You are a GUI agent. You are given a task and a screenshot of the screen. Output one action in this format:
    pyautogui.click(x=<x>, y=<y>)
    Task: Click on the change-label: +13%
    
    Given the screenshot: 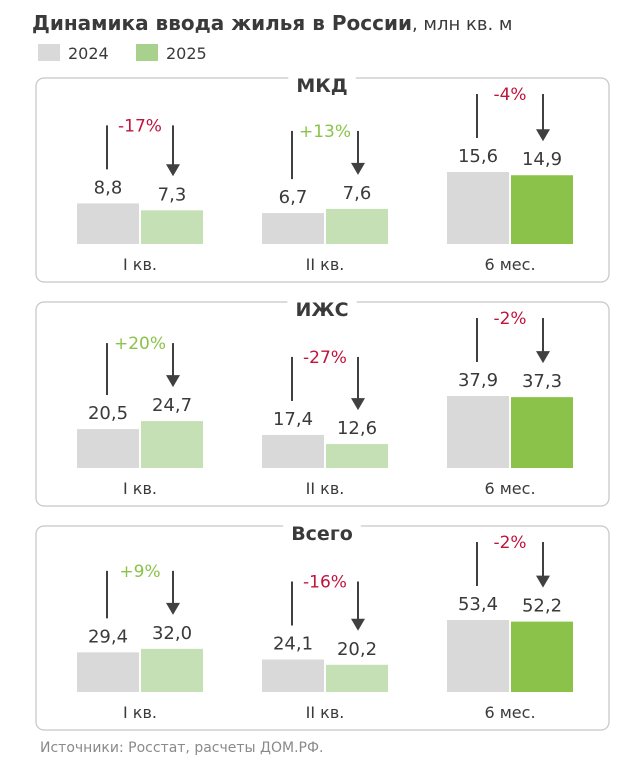 What is the action you would take?
    pyautogui.click(x=325, y=132)
    